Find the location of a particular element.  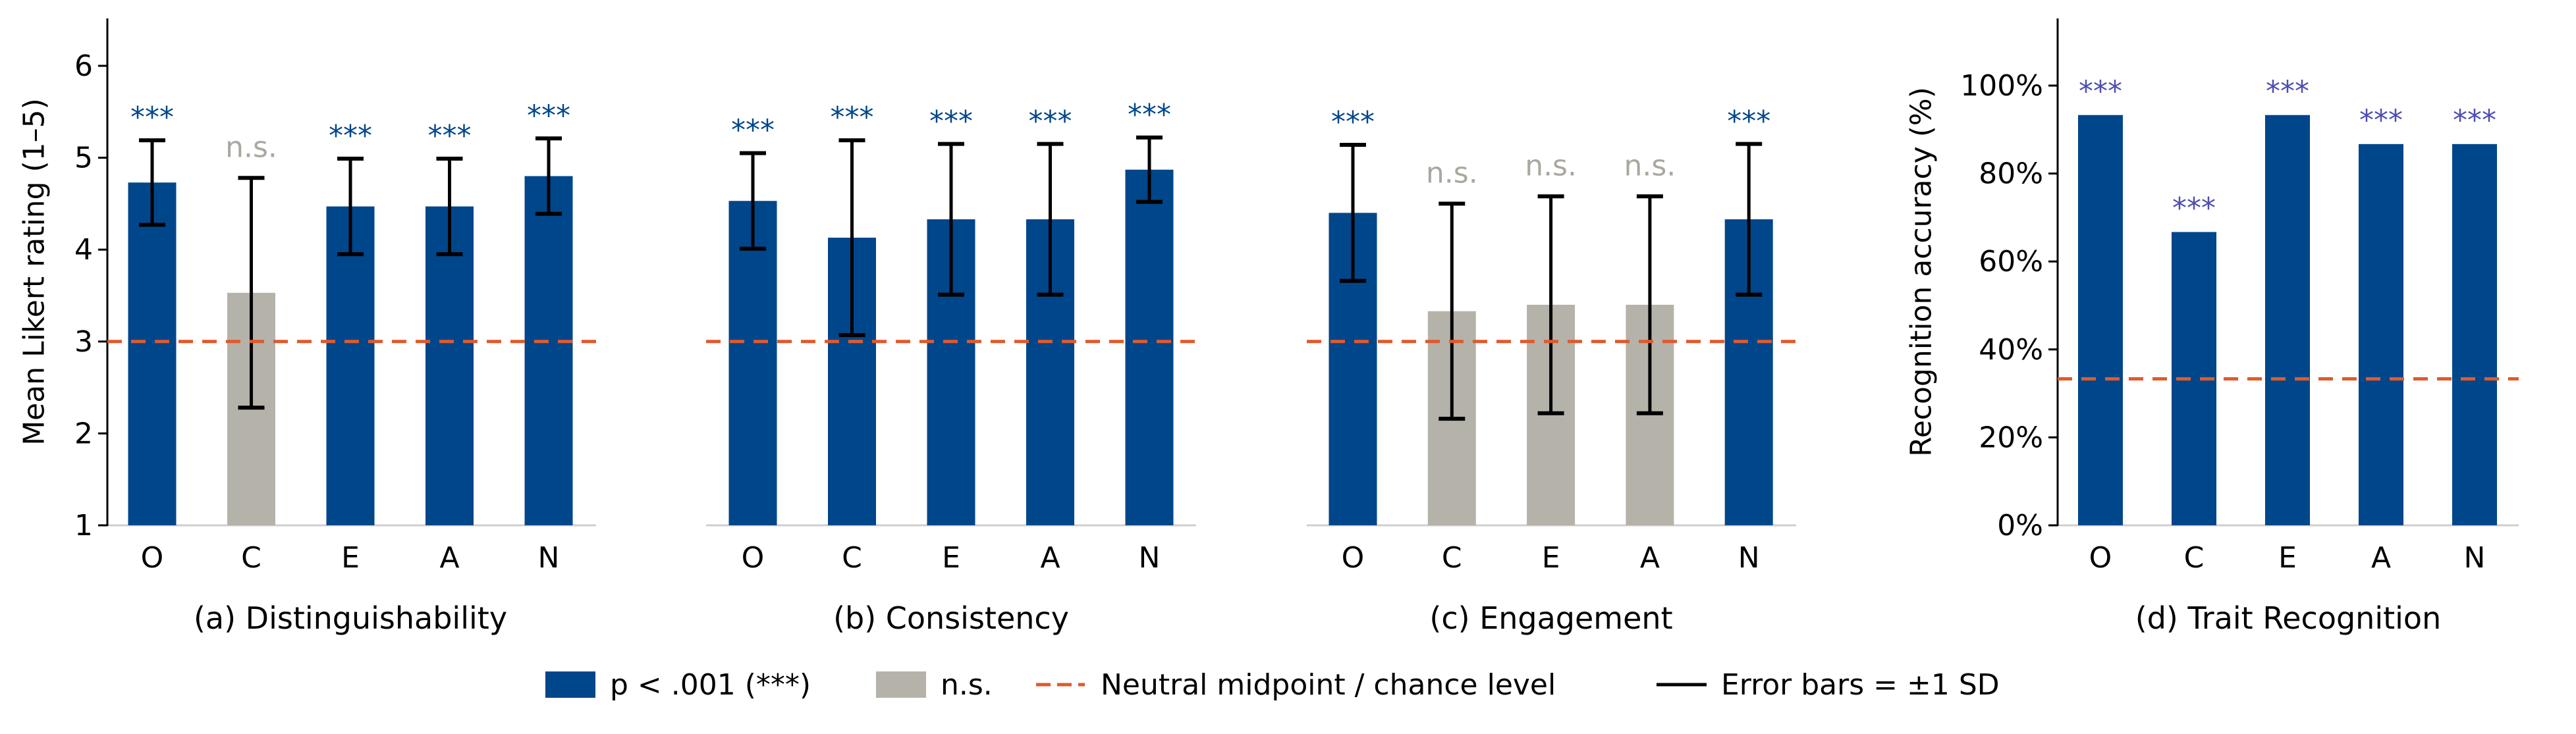

y-tick-label: 1 is located at coordinates (83, 525).